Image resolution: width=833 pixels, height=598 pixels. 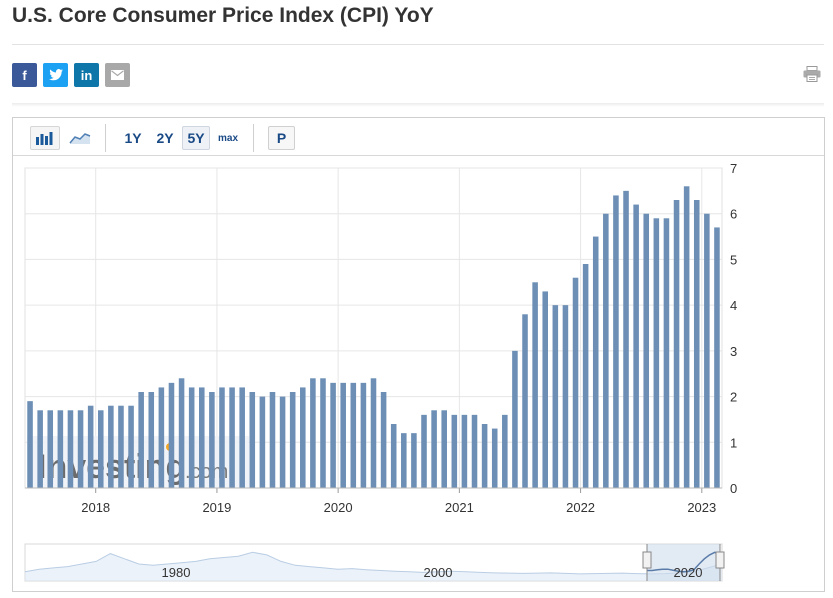 What do you see at coordinates (55, 75) in the screenshot?
I see `twitter-share-button` at bounding box center [55, 75].